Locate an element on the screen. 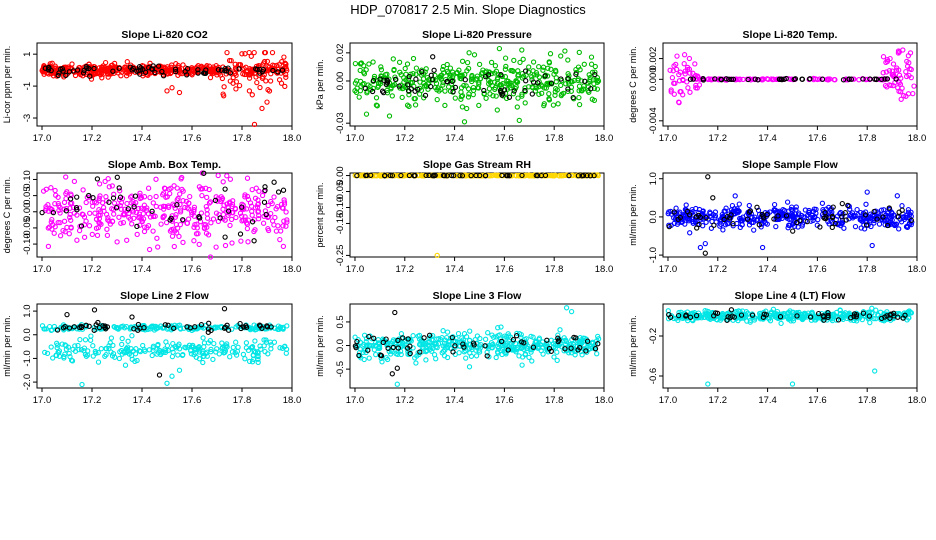 Image resolution: width=936 pixels, height=540 pixels. x-tick-label: 17.6 is located at coordinates (504, 400).